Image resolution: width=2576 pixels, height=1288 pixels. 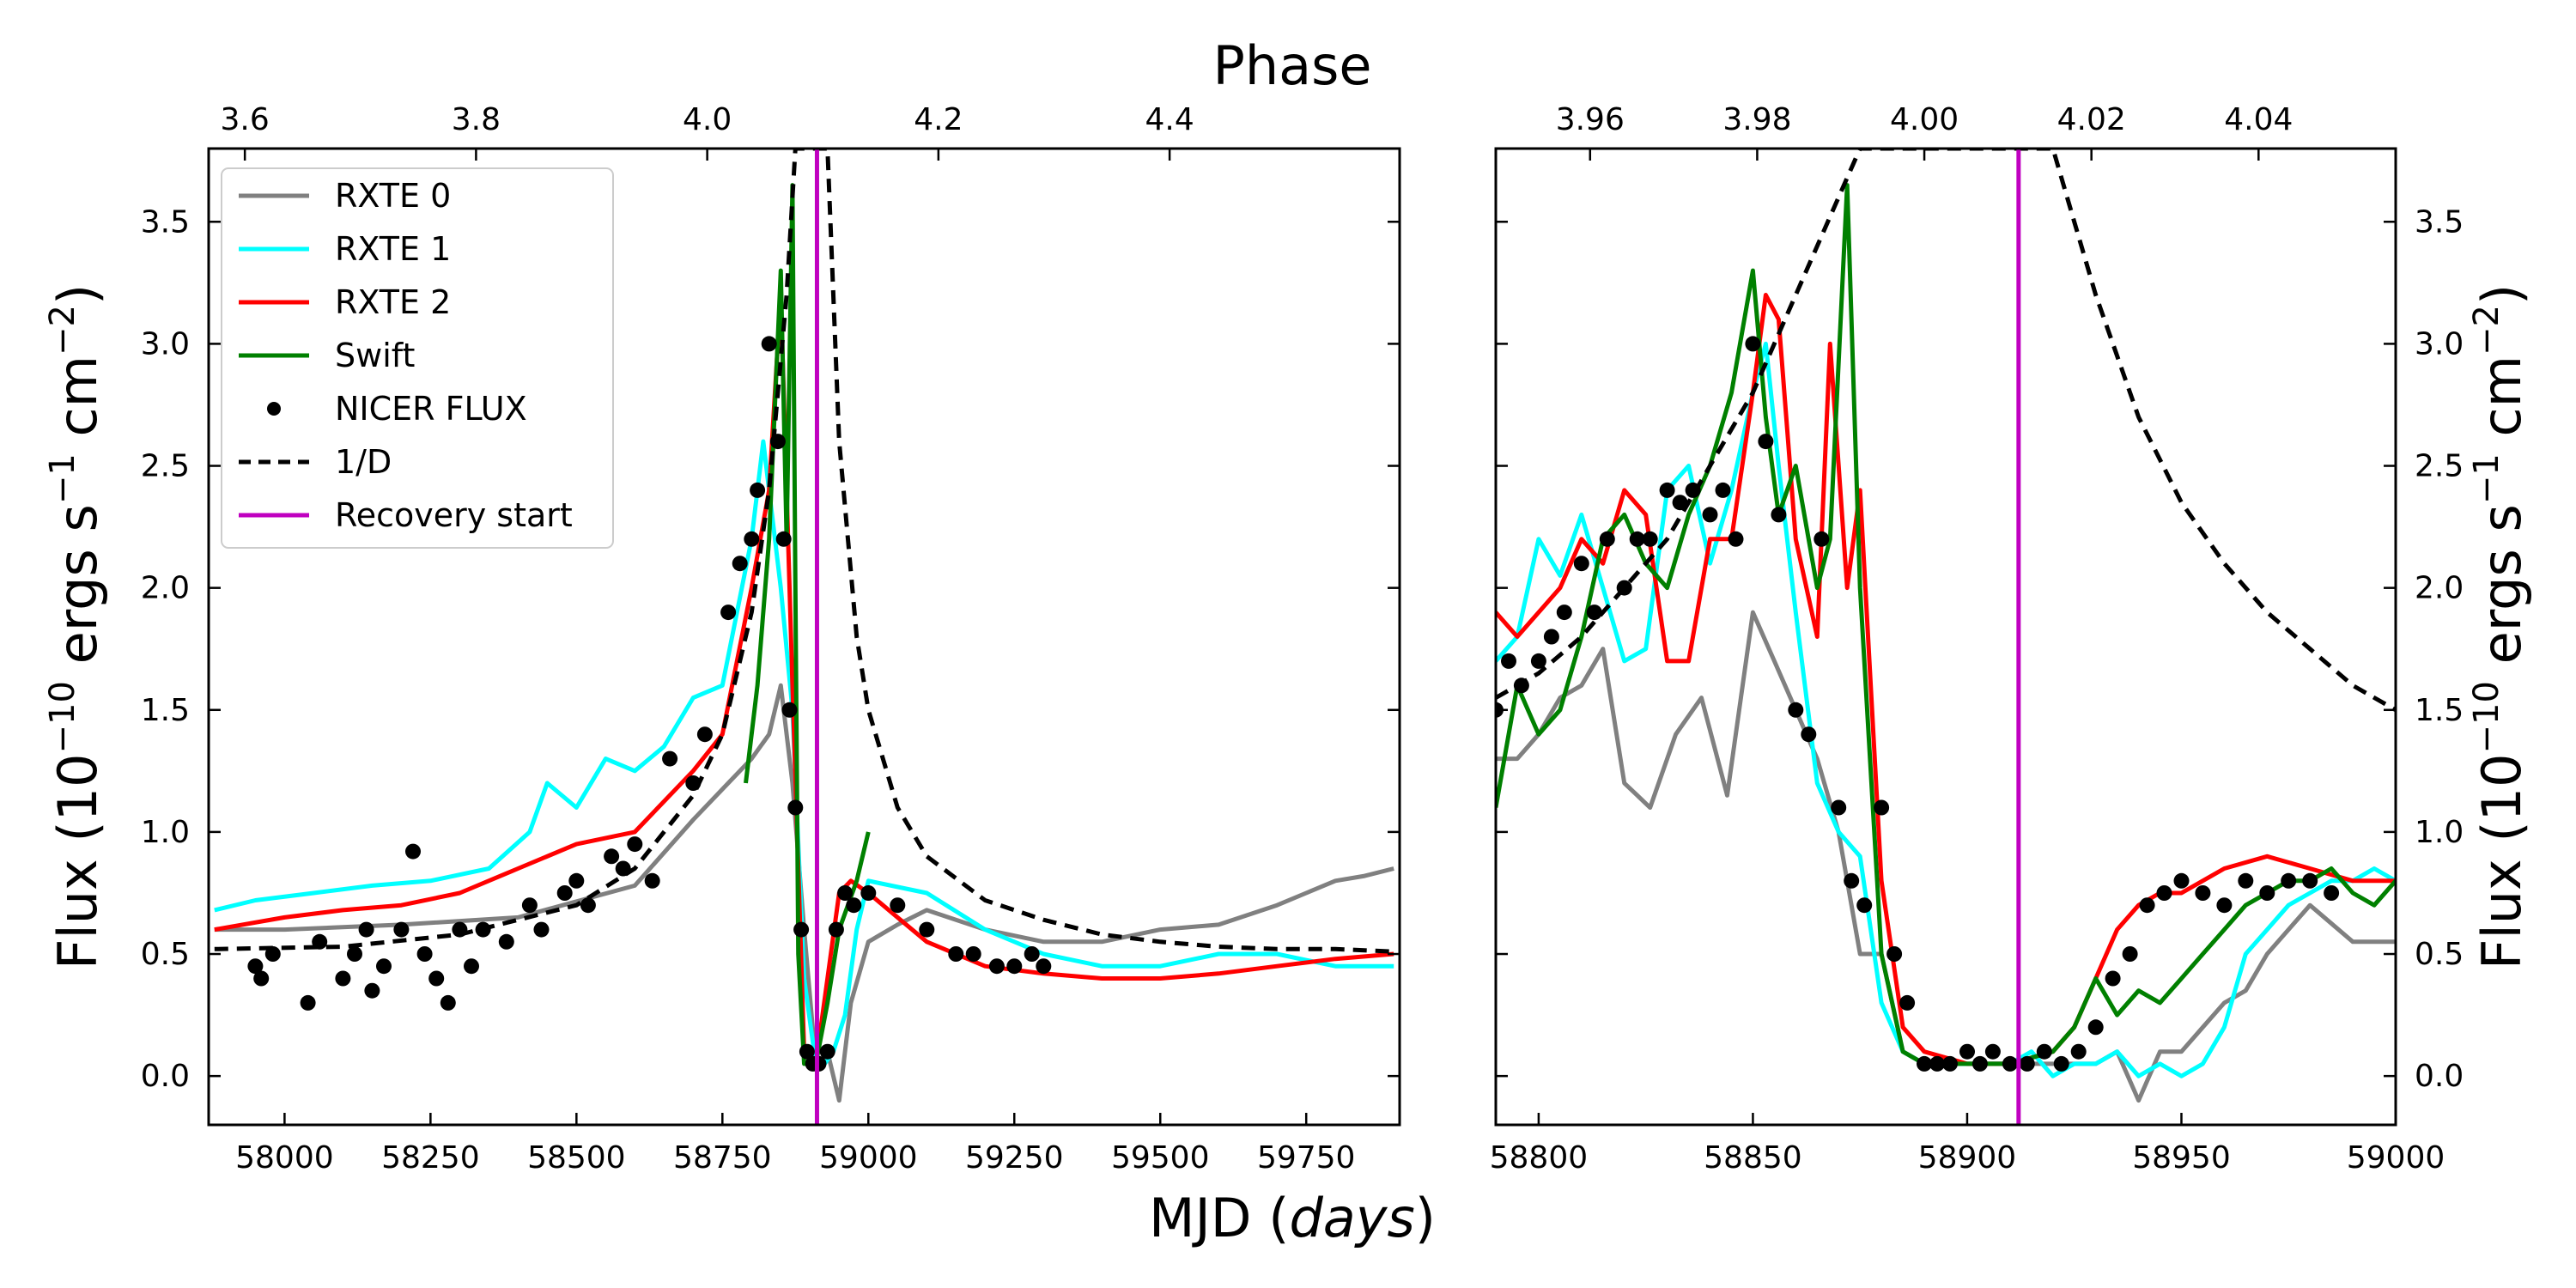 I want to click on x-tick-label: 58750, so click(x=722, y=1158).